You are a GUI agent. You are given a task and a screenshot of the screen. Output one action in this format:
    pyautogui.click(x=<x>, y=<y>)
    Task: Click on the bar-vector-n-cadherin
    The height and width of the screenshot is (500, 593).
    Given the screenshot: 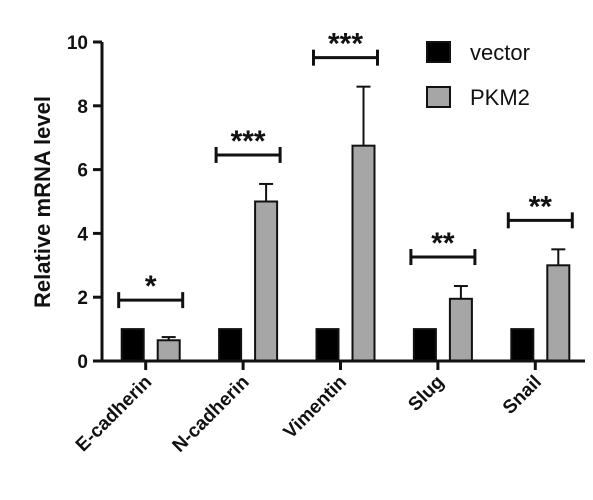 What is the action you would take?
    pyautogui.click(x=230, y=345)
    